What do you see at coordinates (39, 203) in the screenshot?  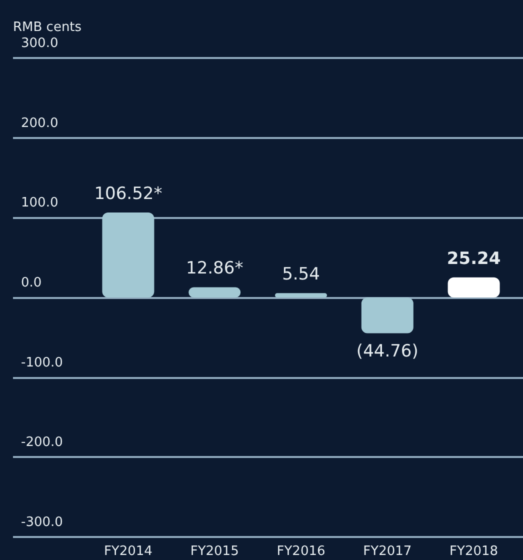 I see `y-tick-label: 100.0` at bounding box center [39, 203].